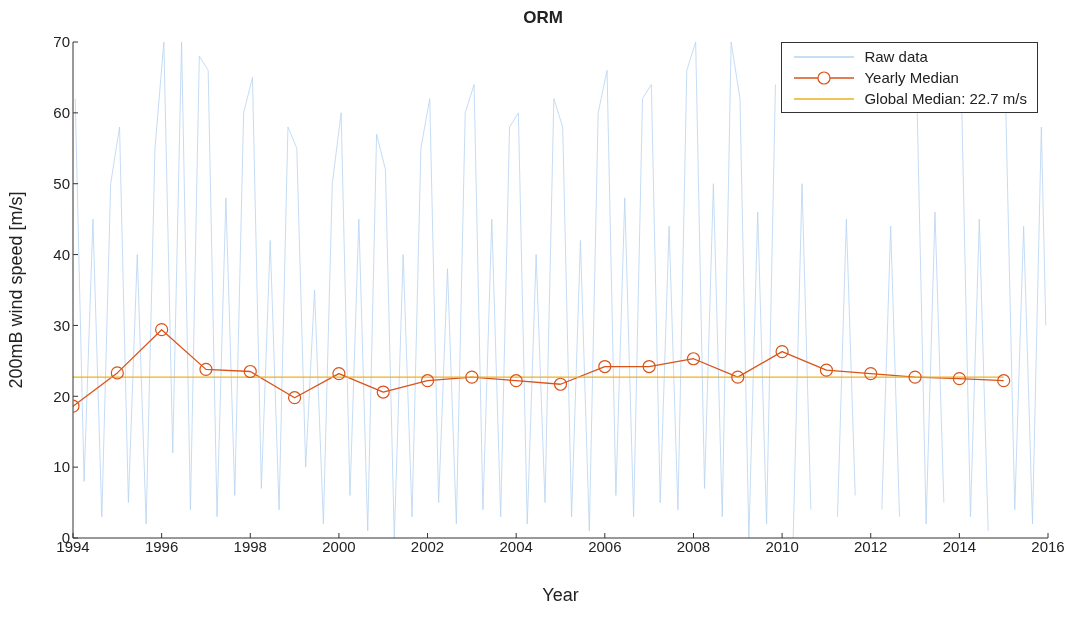 The height and width of the screenshot is (618, 1089). I want to click on y-tick-label: 20, so click(61, 396).